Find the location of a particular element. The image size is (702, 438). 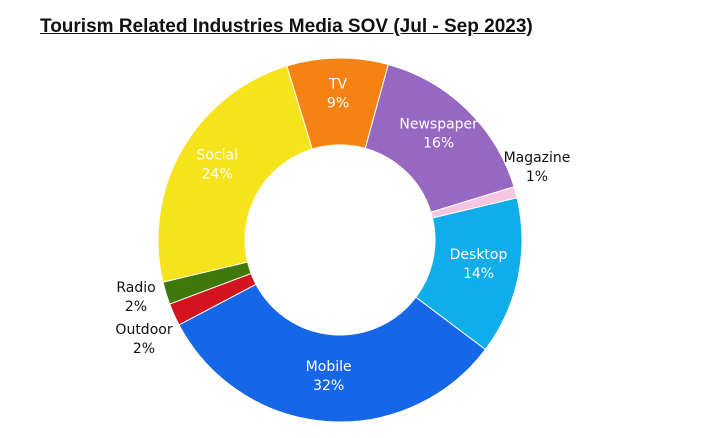

slice-newspaper is located at coordinates (439, 138).